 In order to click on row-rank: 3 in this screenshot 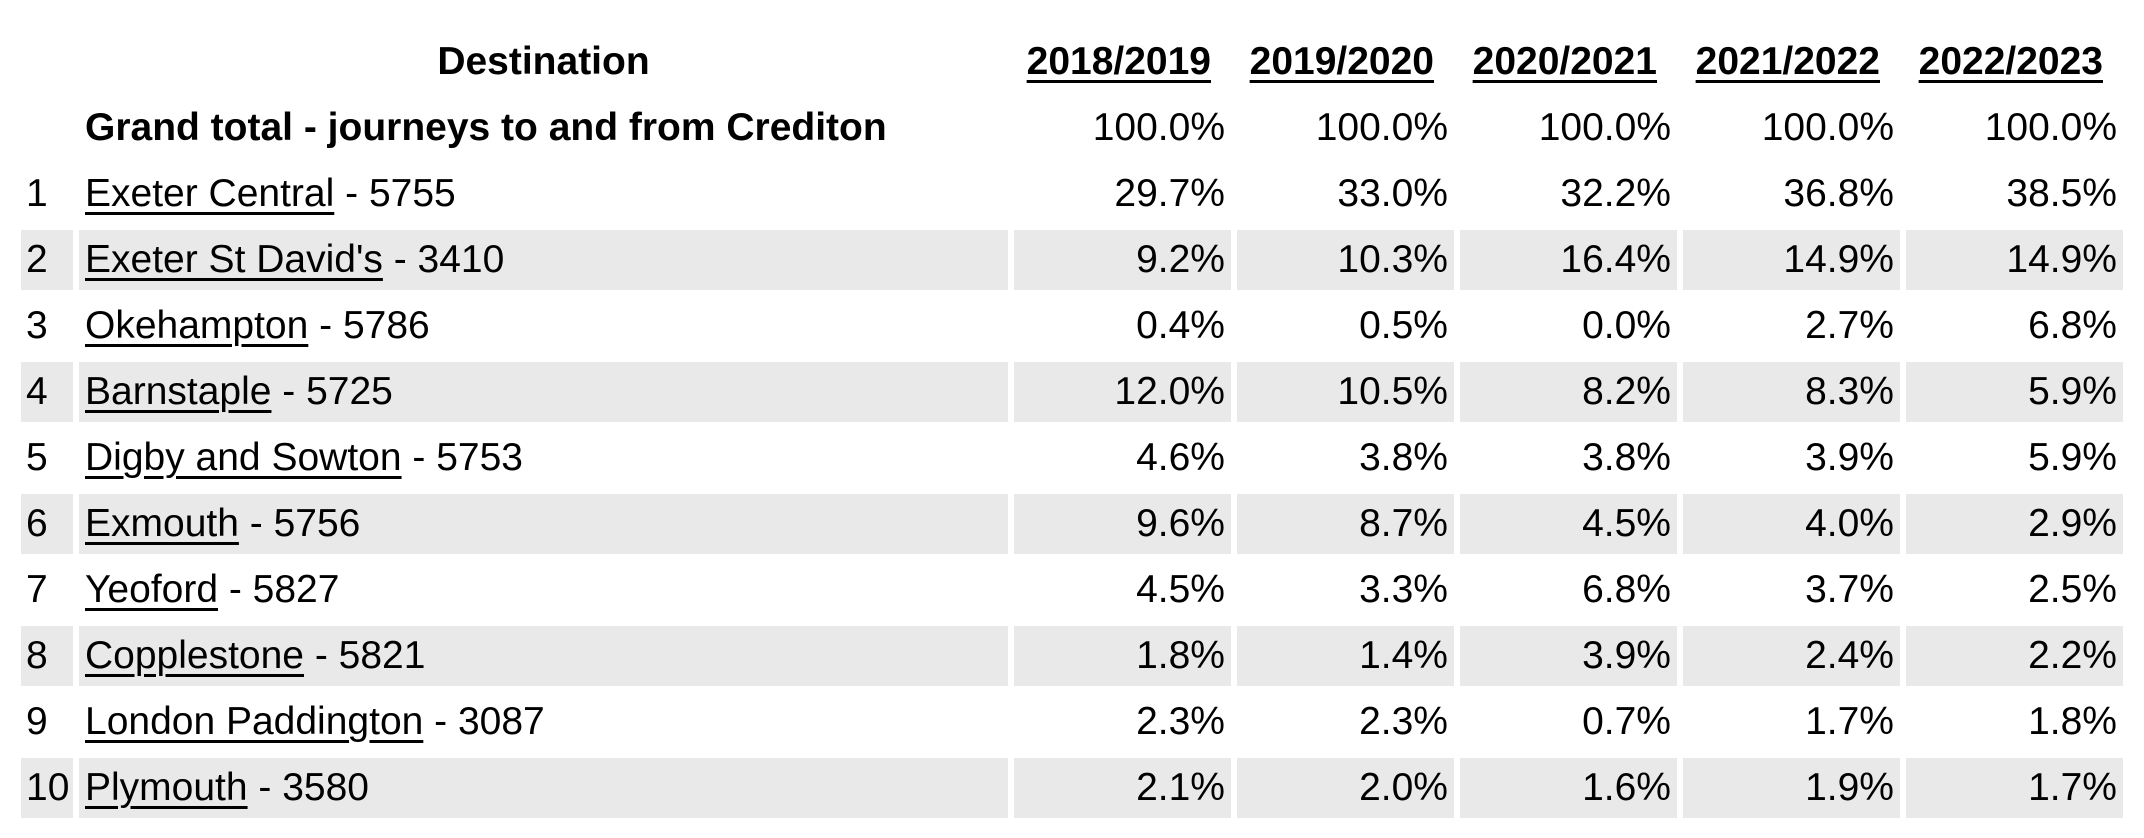, I will do `click(37, 325)`.